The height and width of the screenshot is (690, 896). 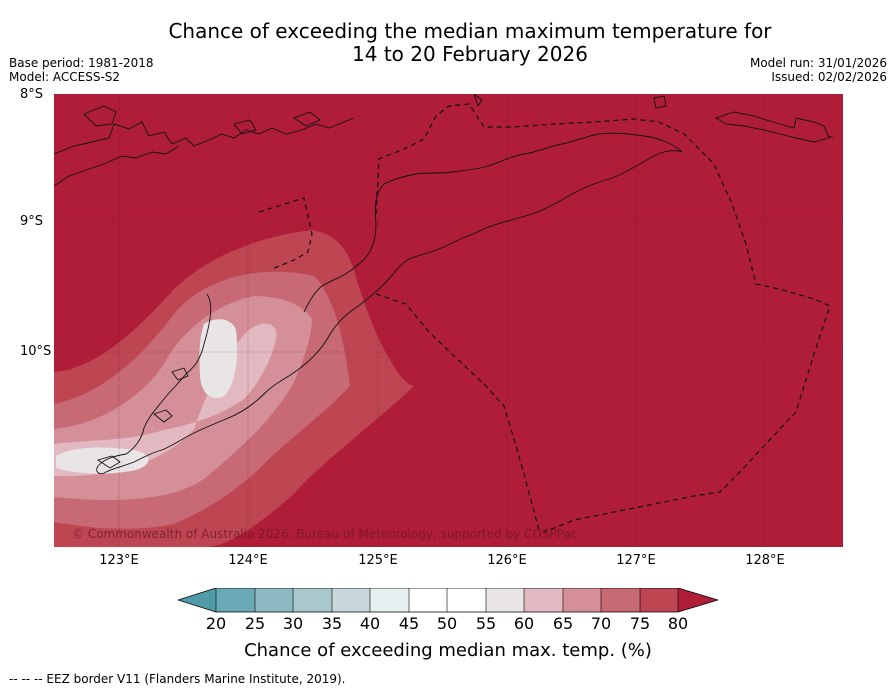 What do you see at coordinates (409, 623) in the screenshot?
I see `colorbar-tick-45: 45` at bounding box center [409, 623].